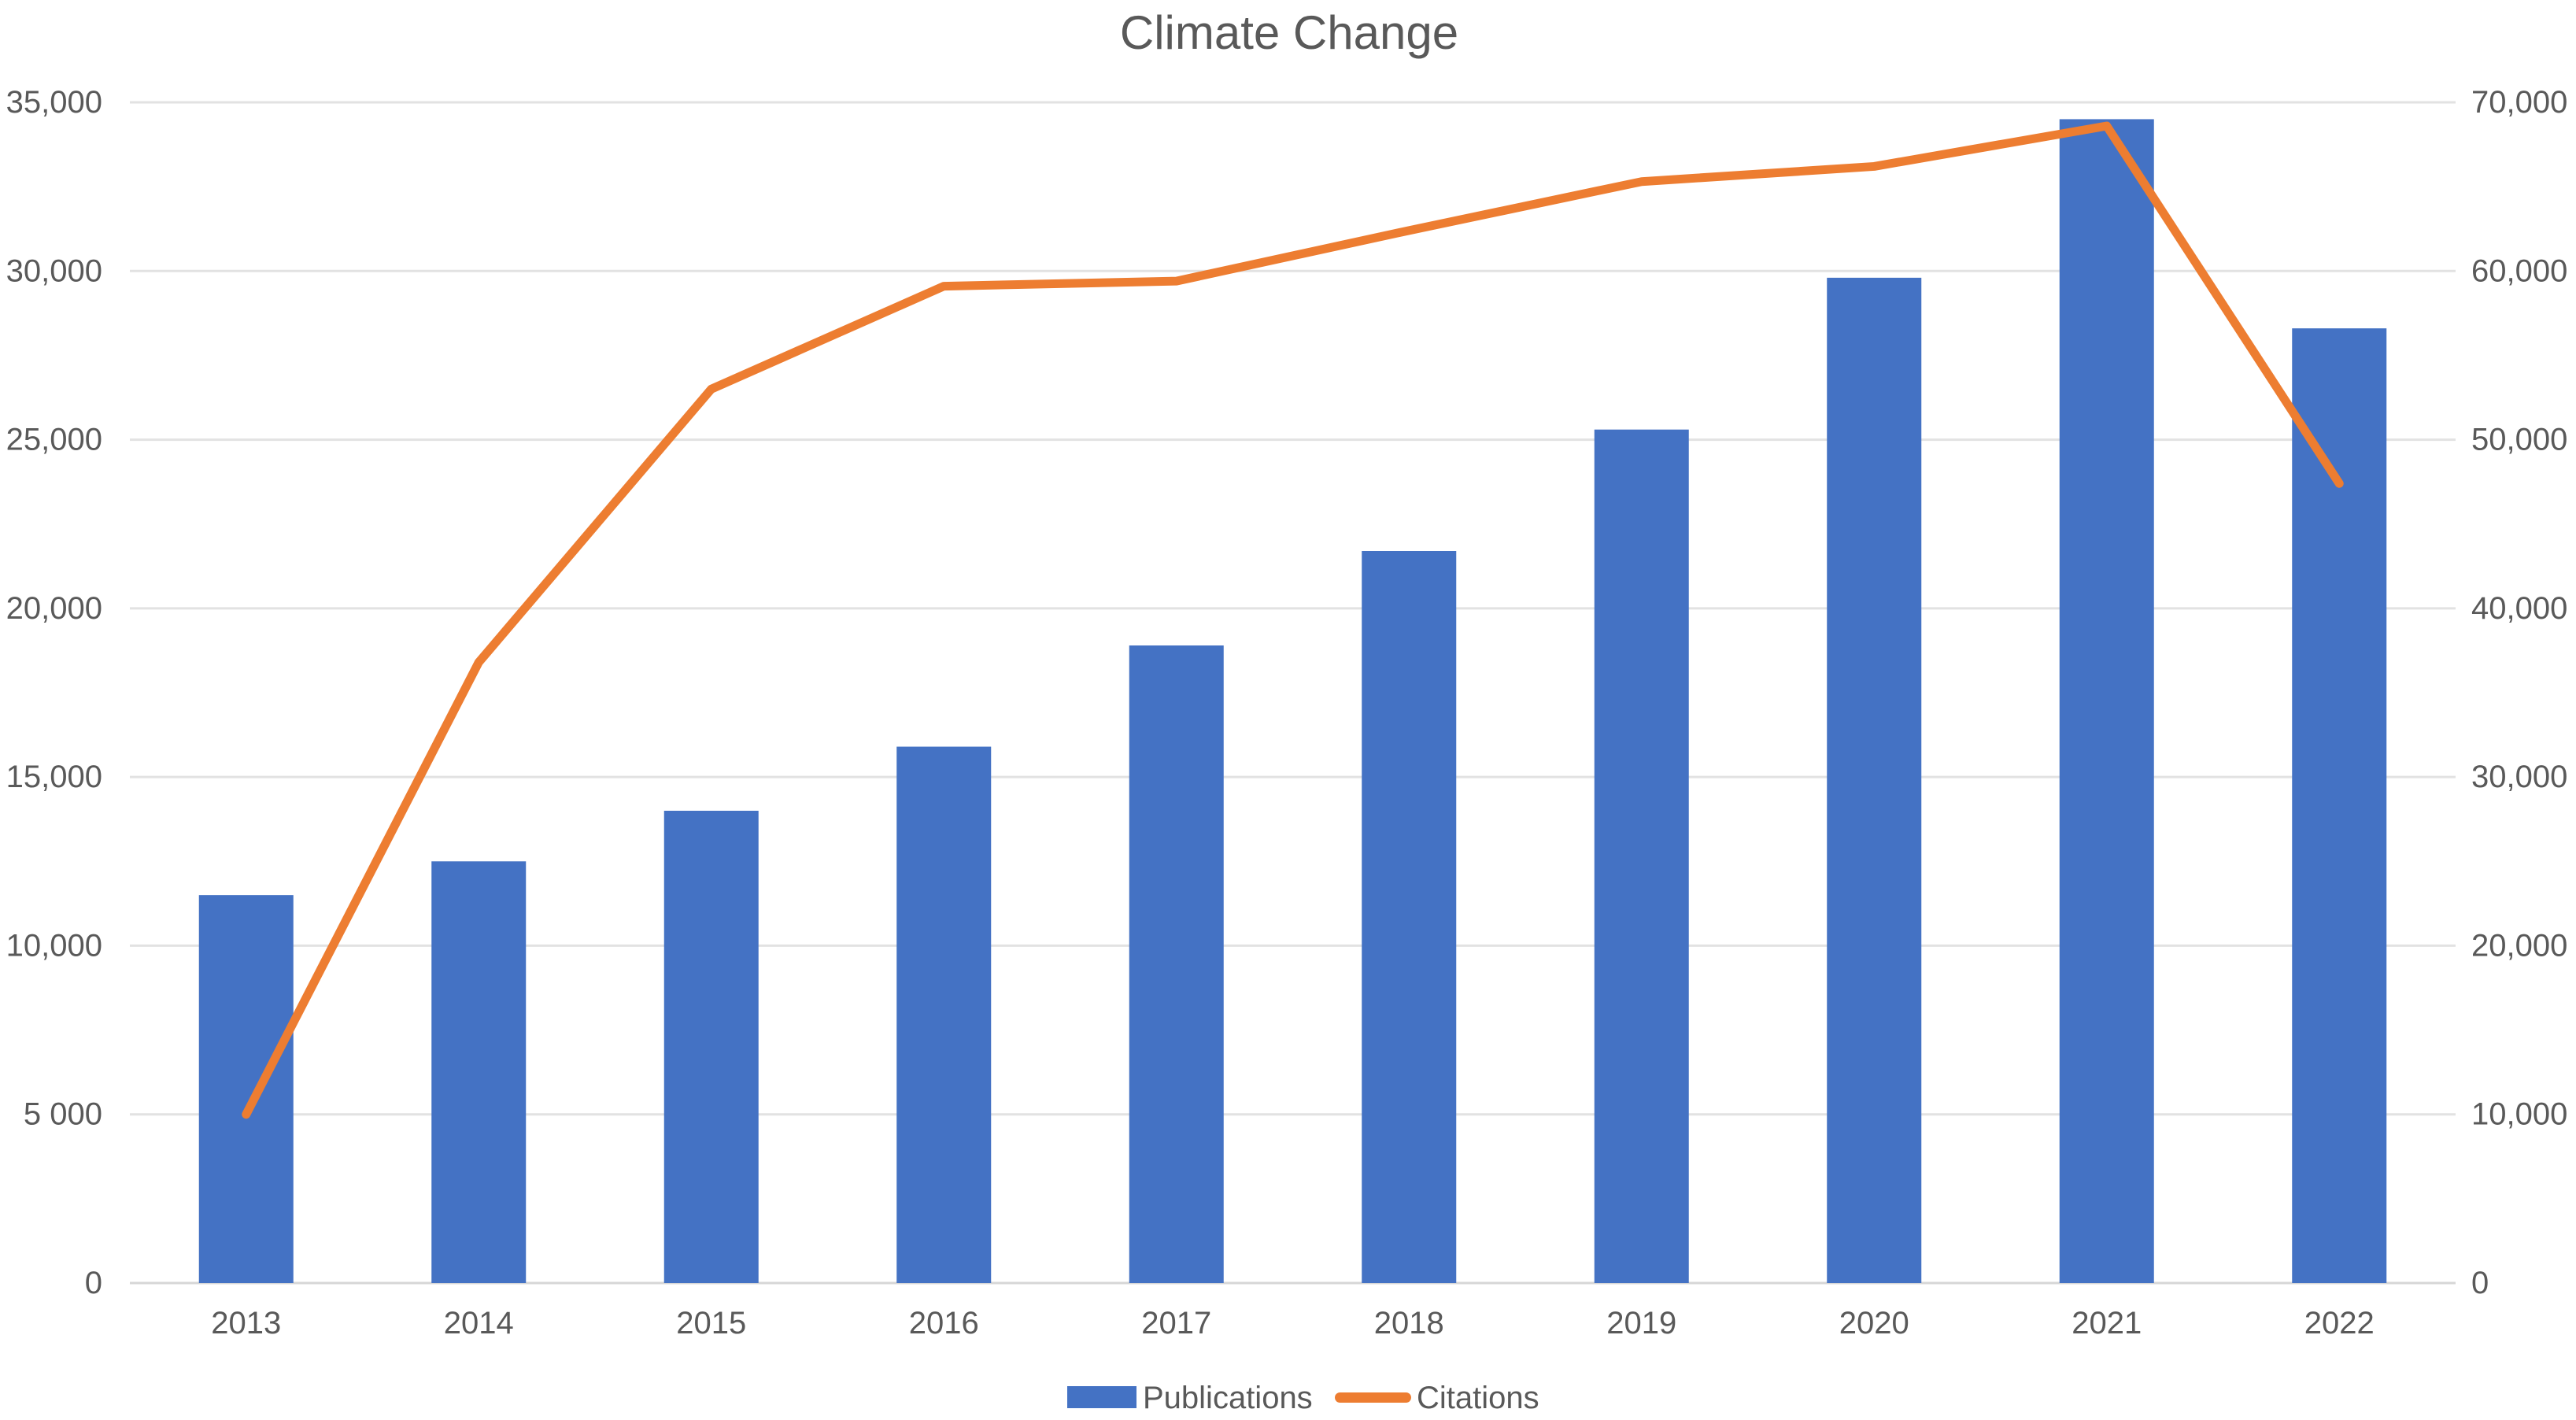 Image resolution: width=2576 pixels, height=1420 pixels. Describe the element at coordinates (2519, 777) in the screenshot. I see `right-axis-tick-30000: 30,000` at that location.